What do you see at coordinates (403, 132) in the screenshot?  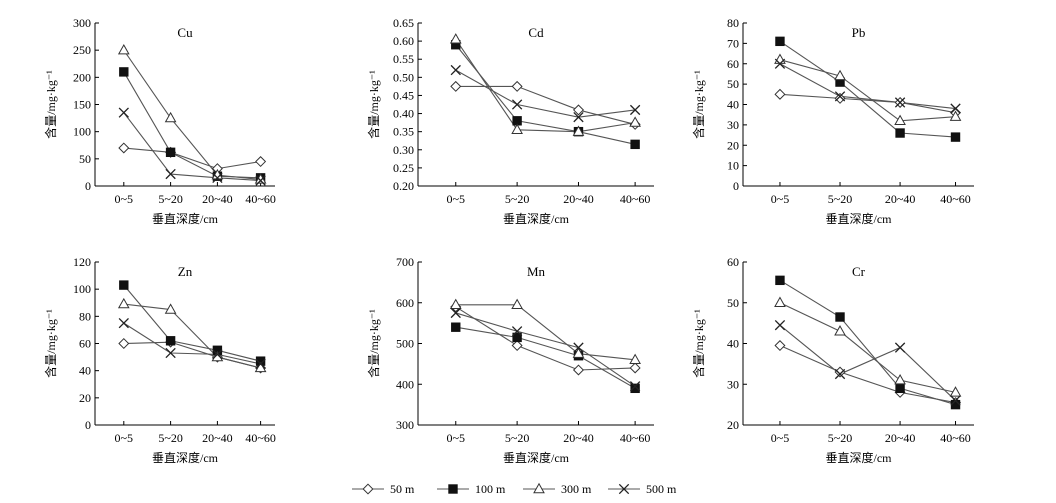 I see `y-tick-label: 0.35` at bounding box center [403, 132].